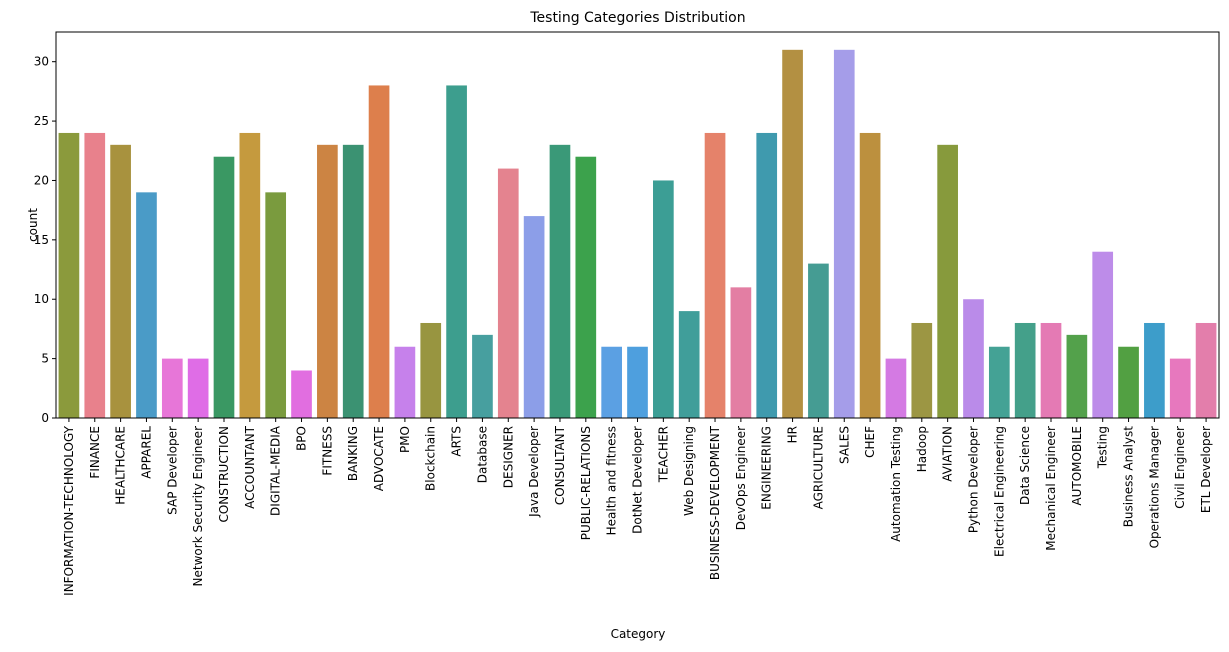 This screenshot has width=1229, height=652. I want to click on x-tick-label: BANKING, so click(353, 453).